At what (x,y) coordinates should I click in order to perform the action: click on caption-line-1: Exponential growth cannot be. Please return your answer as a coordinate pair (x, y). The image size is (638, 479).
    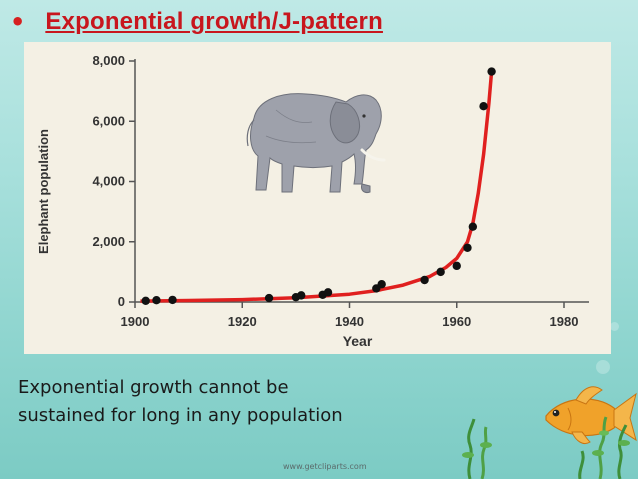
    Looking at the image, I should click on (153, 387).